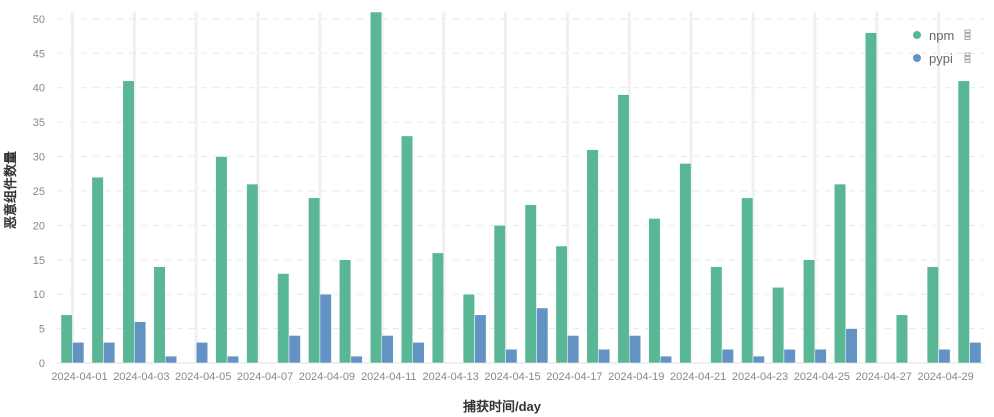 The image size is (994, 417). What do you see at coordinates (265, 377) in the screenshot?
I see `x-tick-label: 2024-04-07` at bounding box center [265, 377].